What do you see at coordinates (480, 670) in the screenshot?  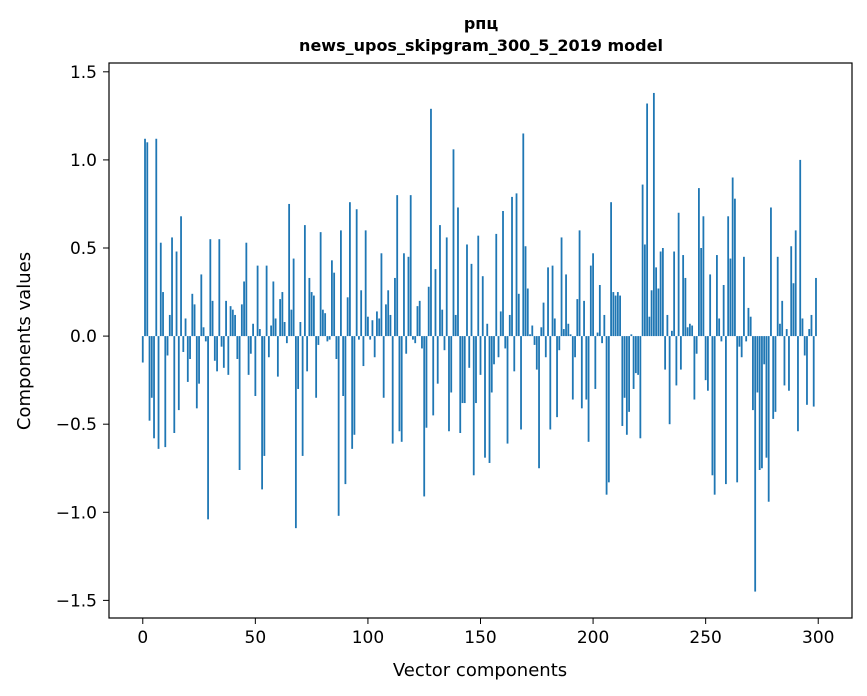 I see `x-axis-label: Vector components` at bounding box center [480, 670].